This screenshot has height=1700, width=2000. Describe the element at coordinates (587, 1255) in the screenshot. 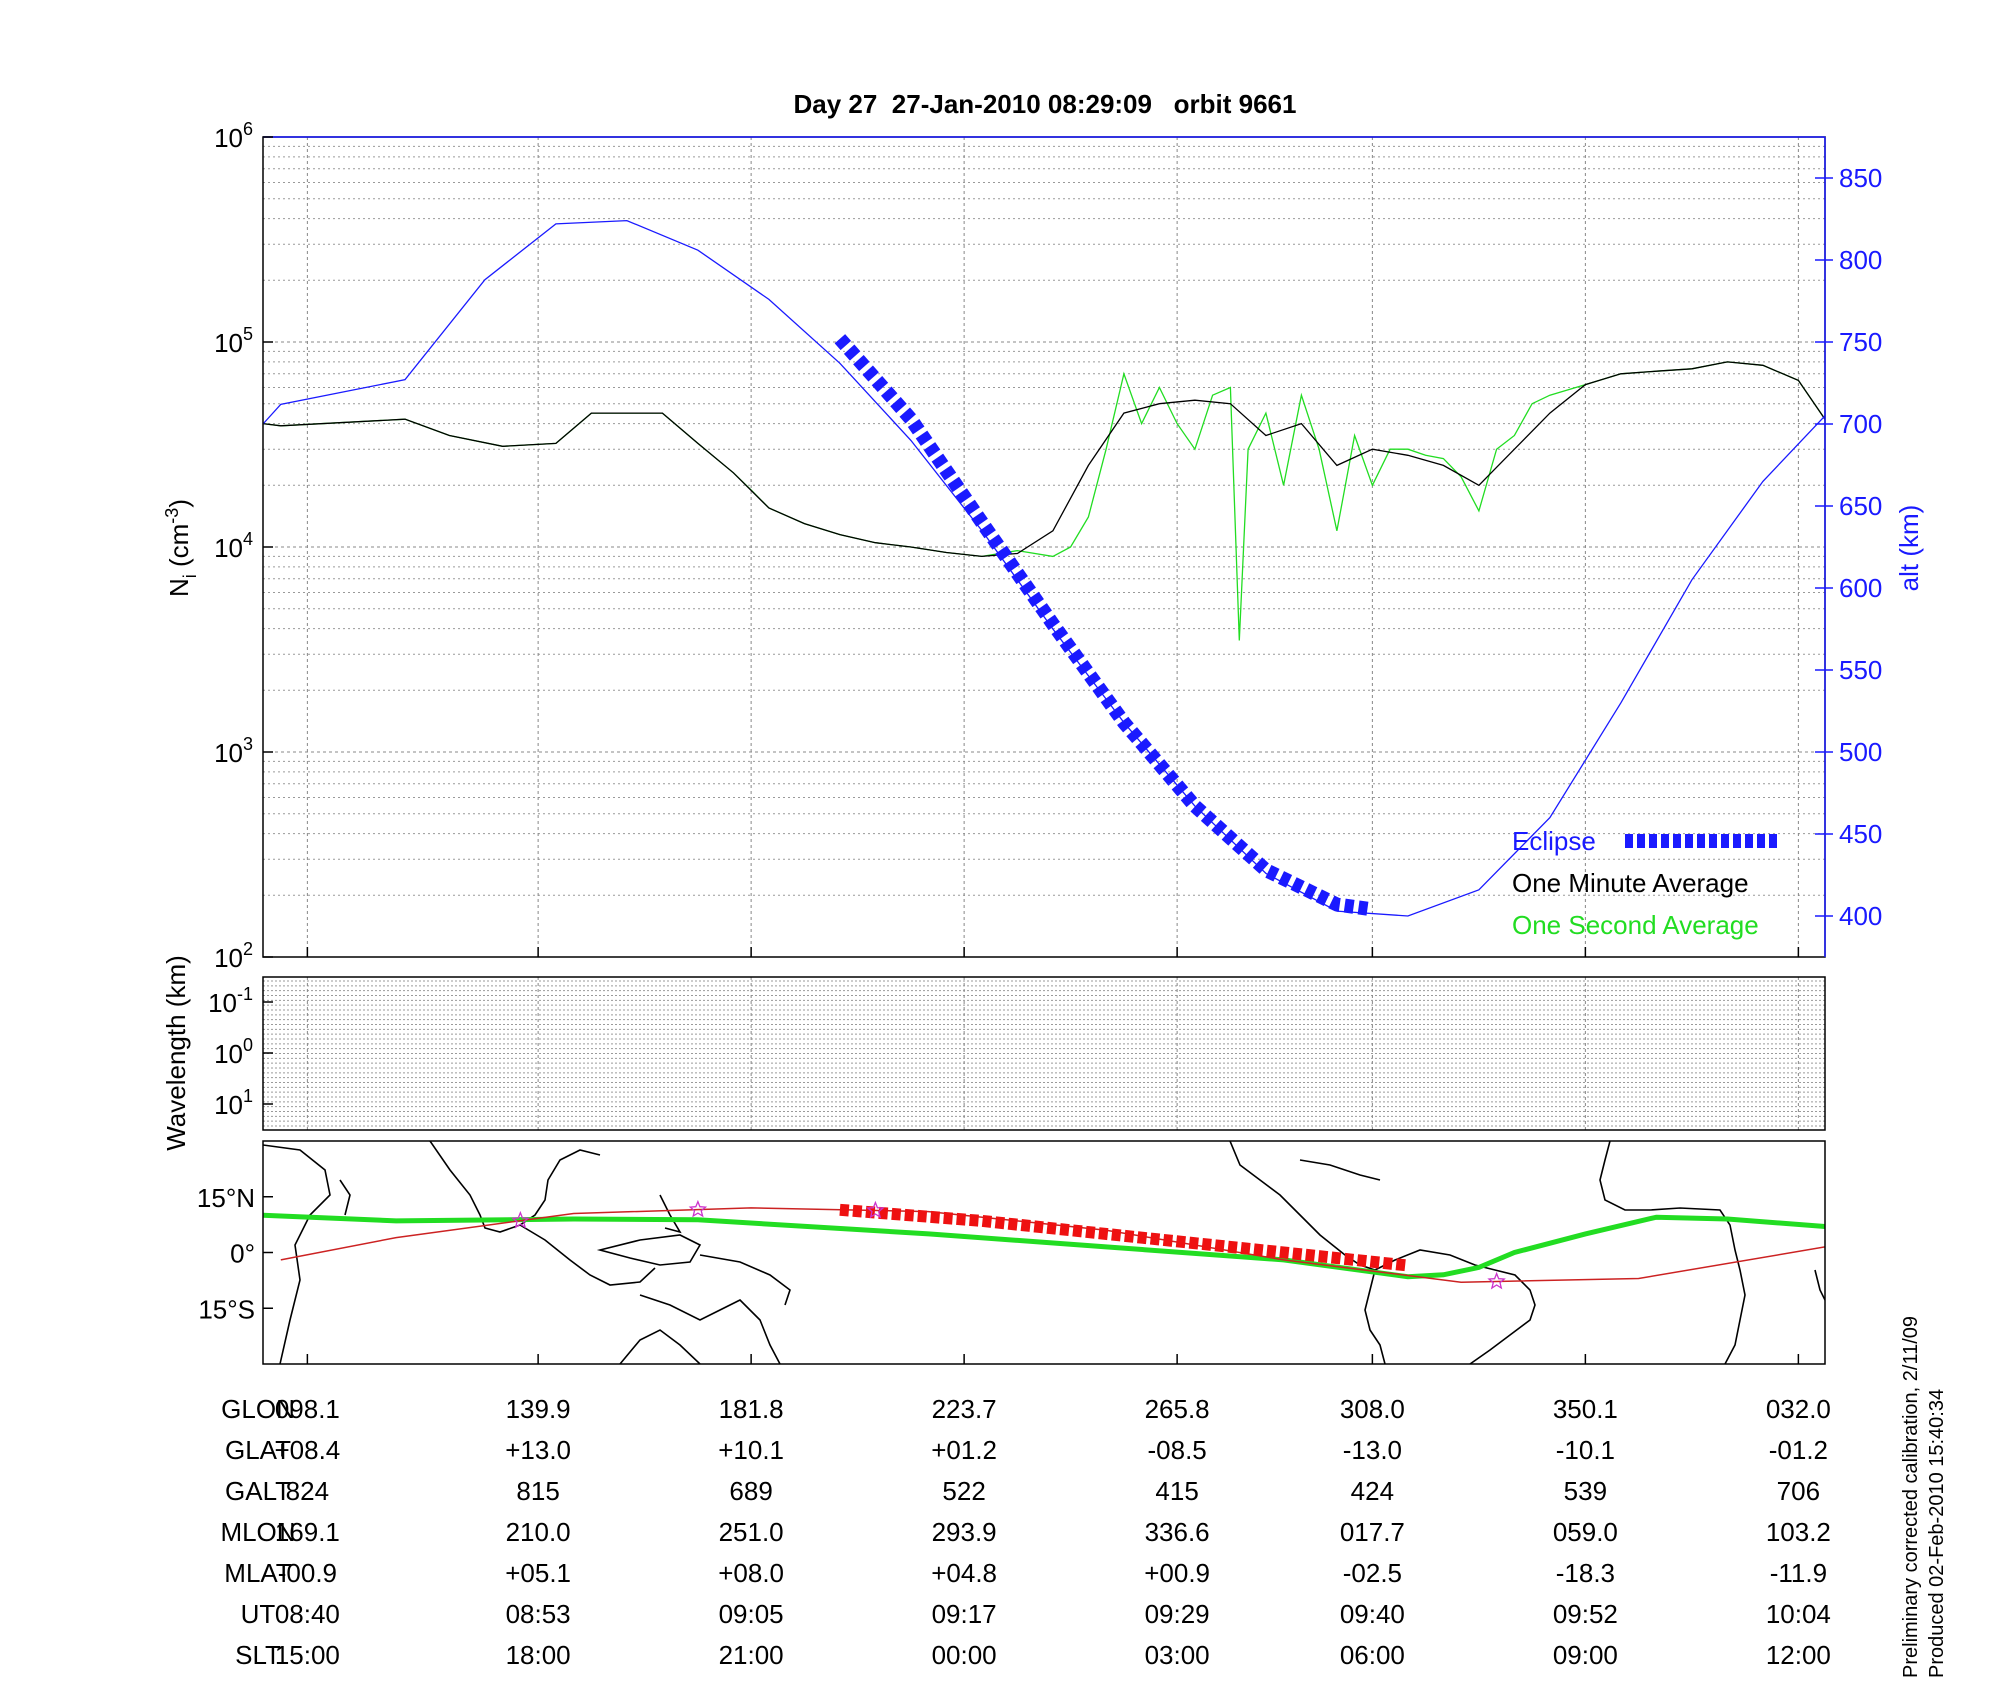

I see `coastline-indonesia` at that location.